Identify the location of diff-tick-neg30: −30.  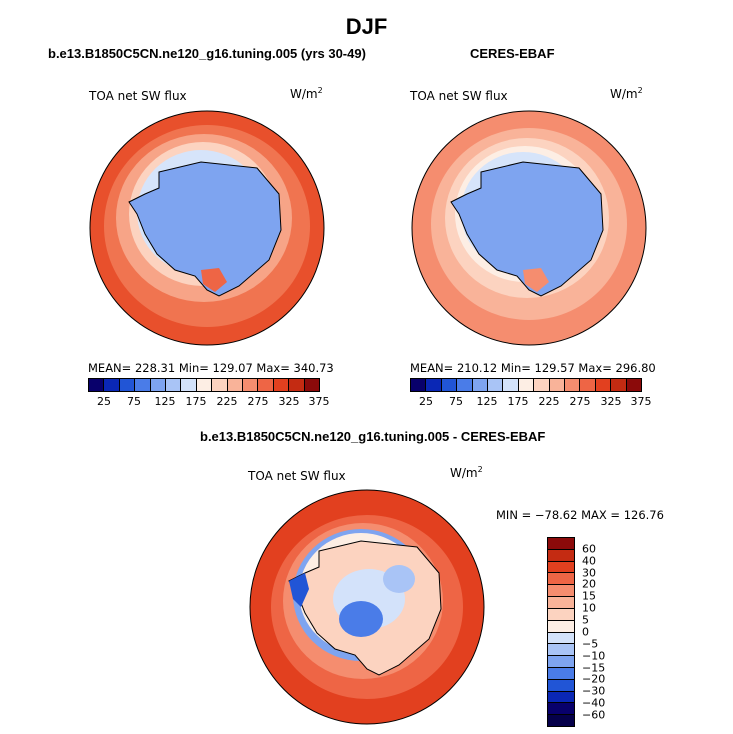
(594, 691).